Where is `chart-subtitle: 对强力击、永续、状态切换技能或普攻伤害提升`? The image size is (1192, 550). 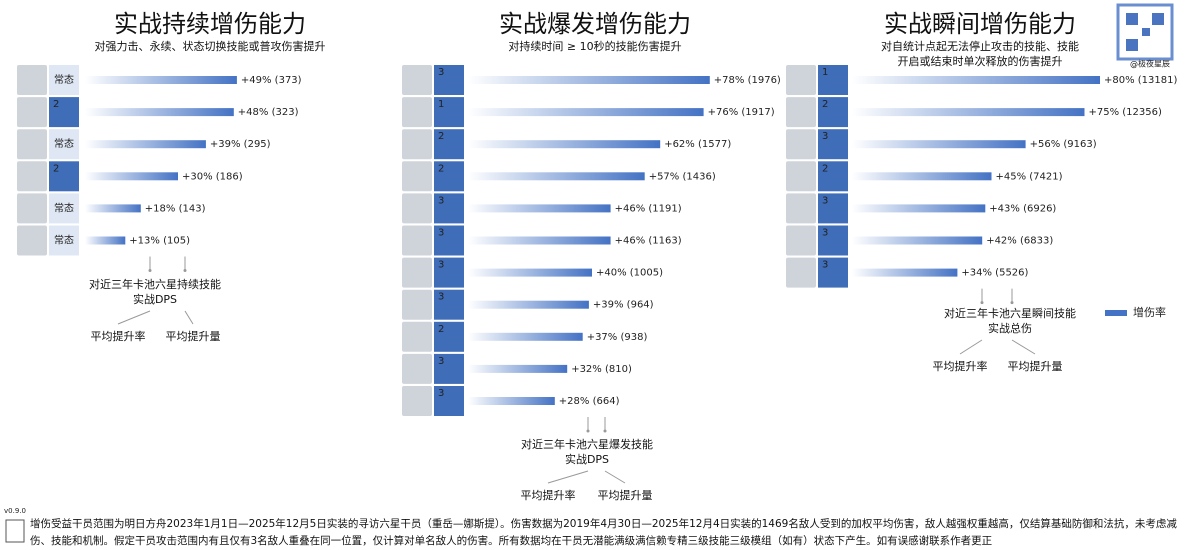
chart-subtitle: 对强力击、永续、状态切换技能或普攻伤害提升 is located at coordinates (210, 46).